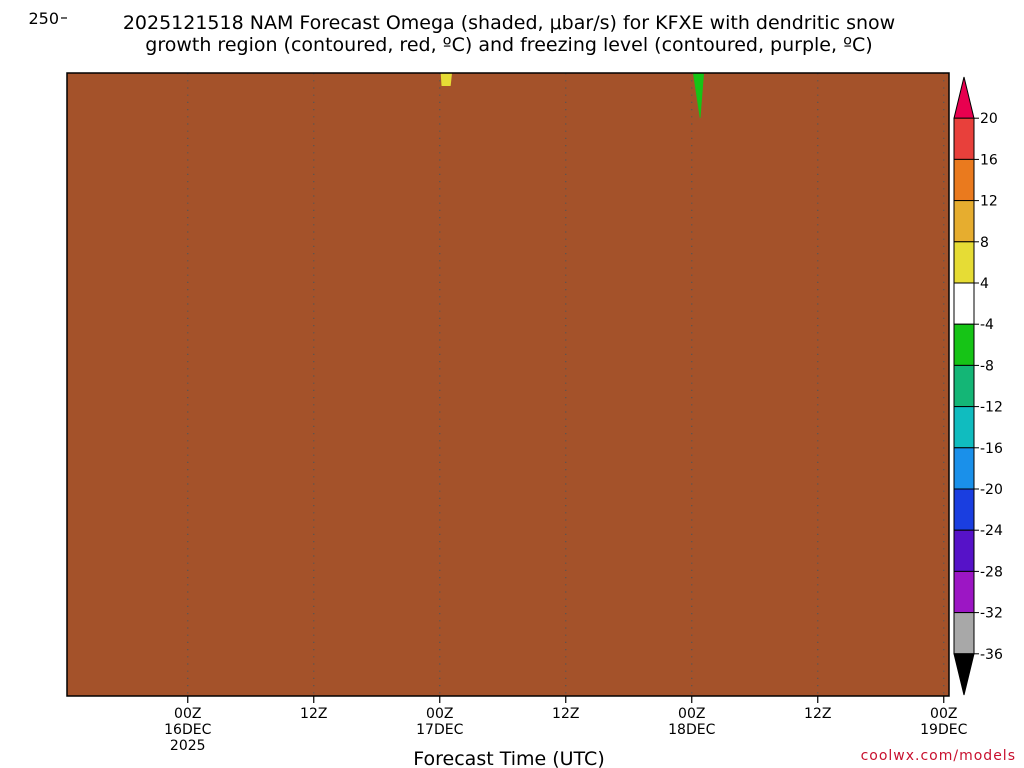 This screenshot has height=768, width=1024. What do you see at coordinates (991, 490) in the screenshot?
I see `colorbar-label: -20` at bounding box center [991, 490].